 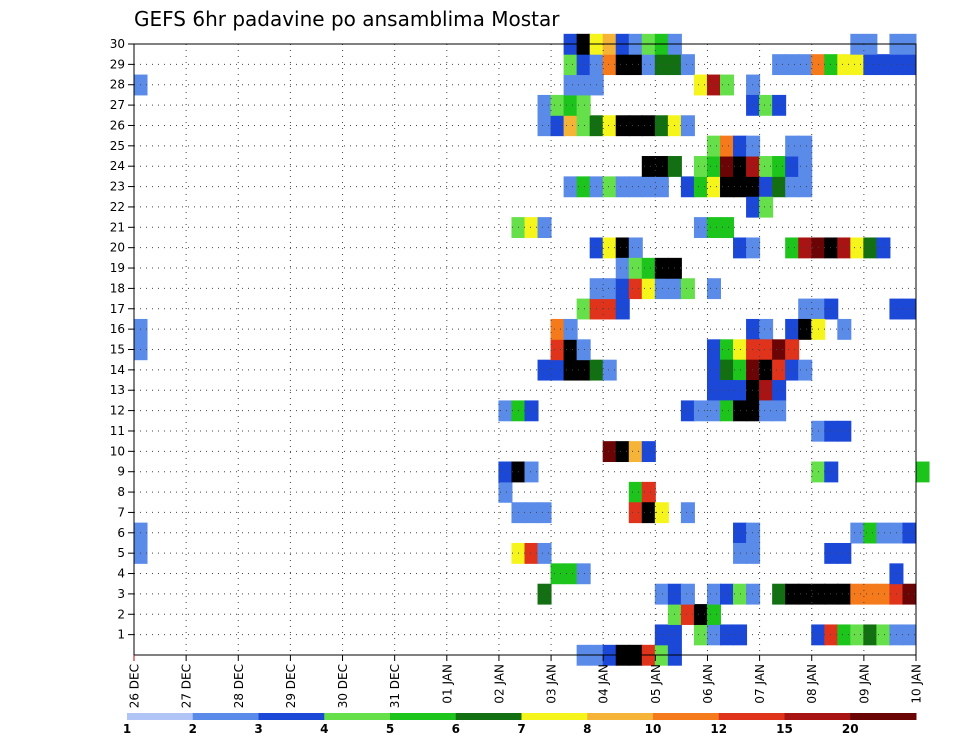 I want to click on colorbar-label: 3, so click(x=258, y=729).